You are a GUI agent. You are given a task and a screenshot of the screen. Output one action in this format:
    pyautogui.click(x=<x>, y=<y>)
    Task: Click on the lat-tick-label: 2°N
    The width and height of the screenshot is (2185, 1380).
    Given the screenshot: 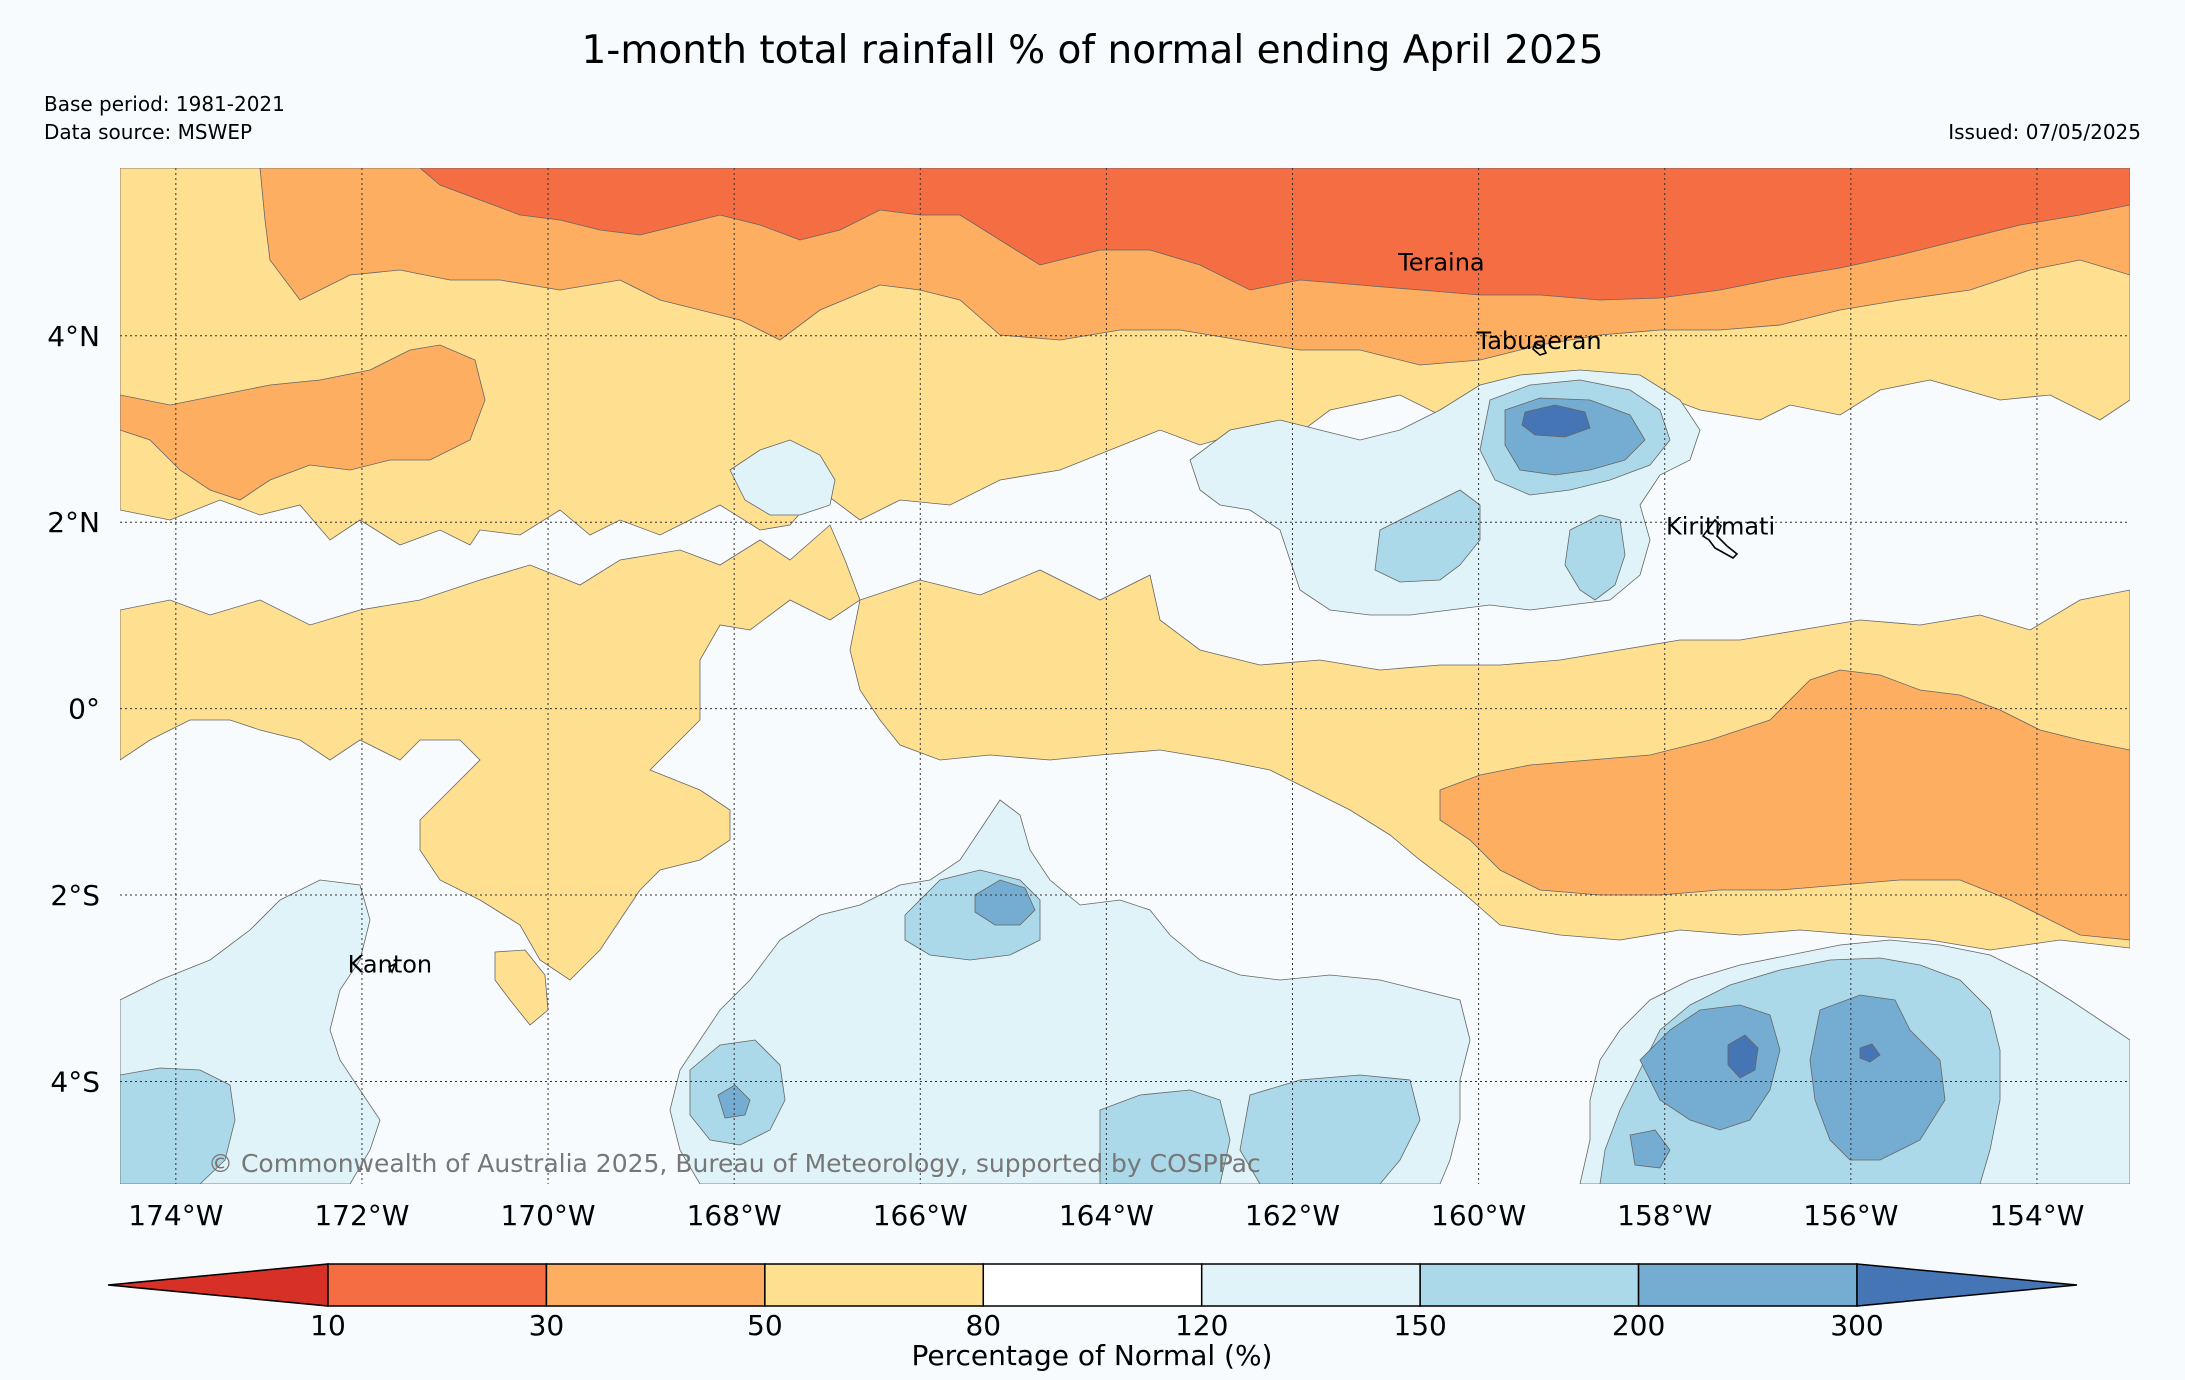 What is the action you would take?
    pyautogui.click(x=73, y=522)
    